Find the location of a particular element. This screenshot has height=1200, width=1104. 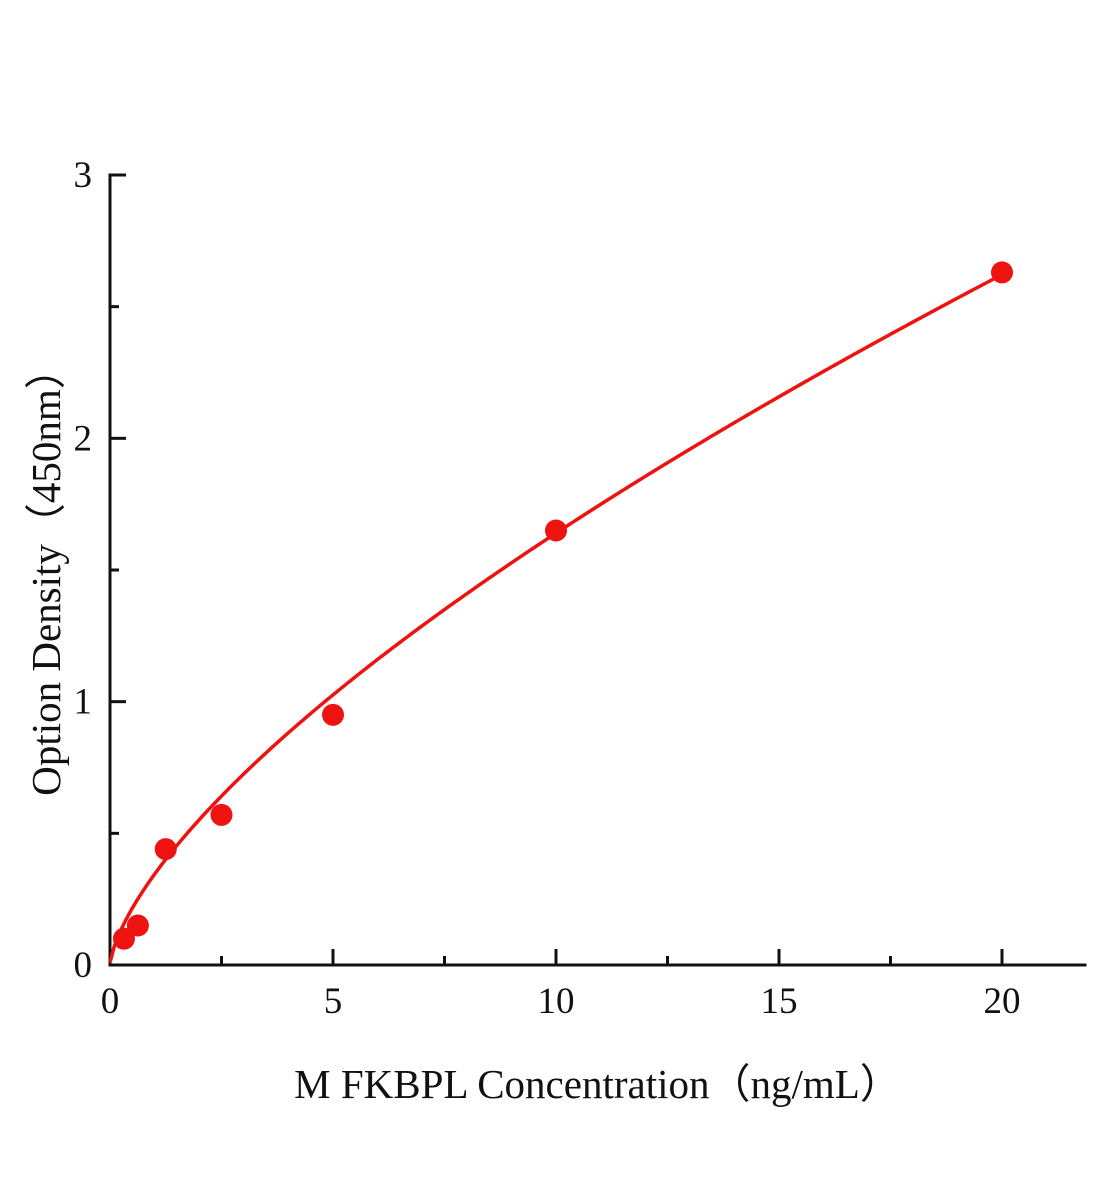

x-tick-label: 10 is located at coordinates (556, 1001).